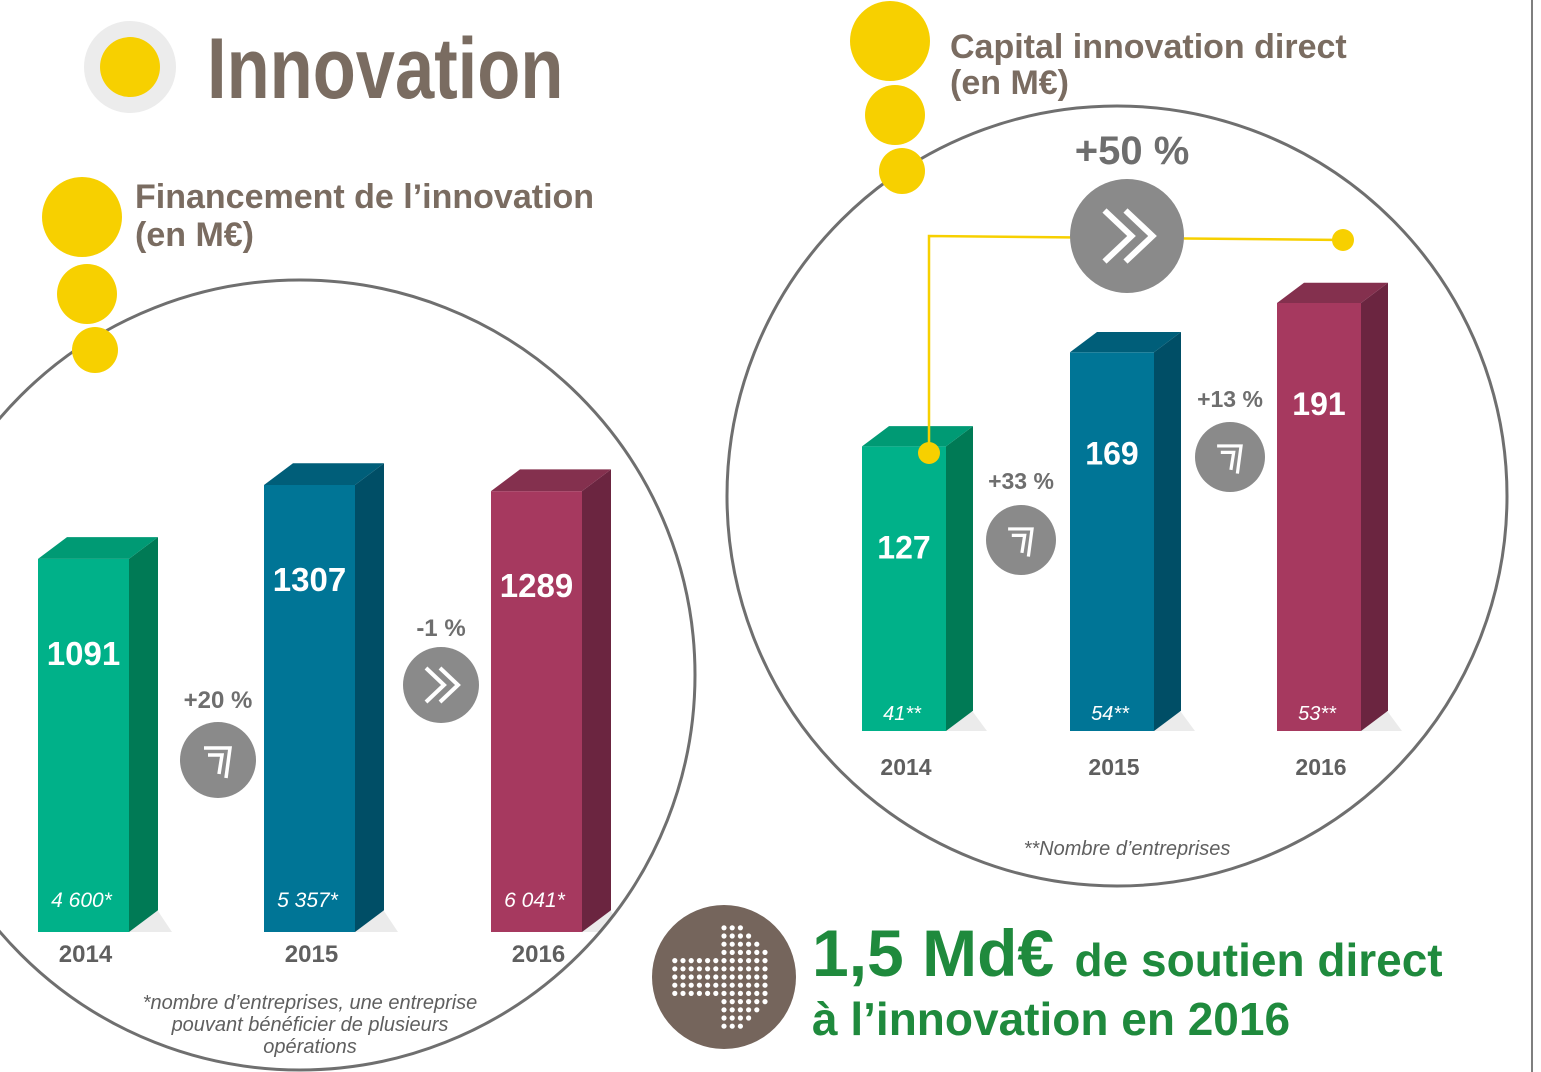 The image size is (1541, 1072). I want to click on highlight-text-line-1: 1,5 Md€ de soutien direct, so click(1127, 953).